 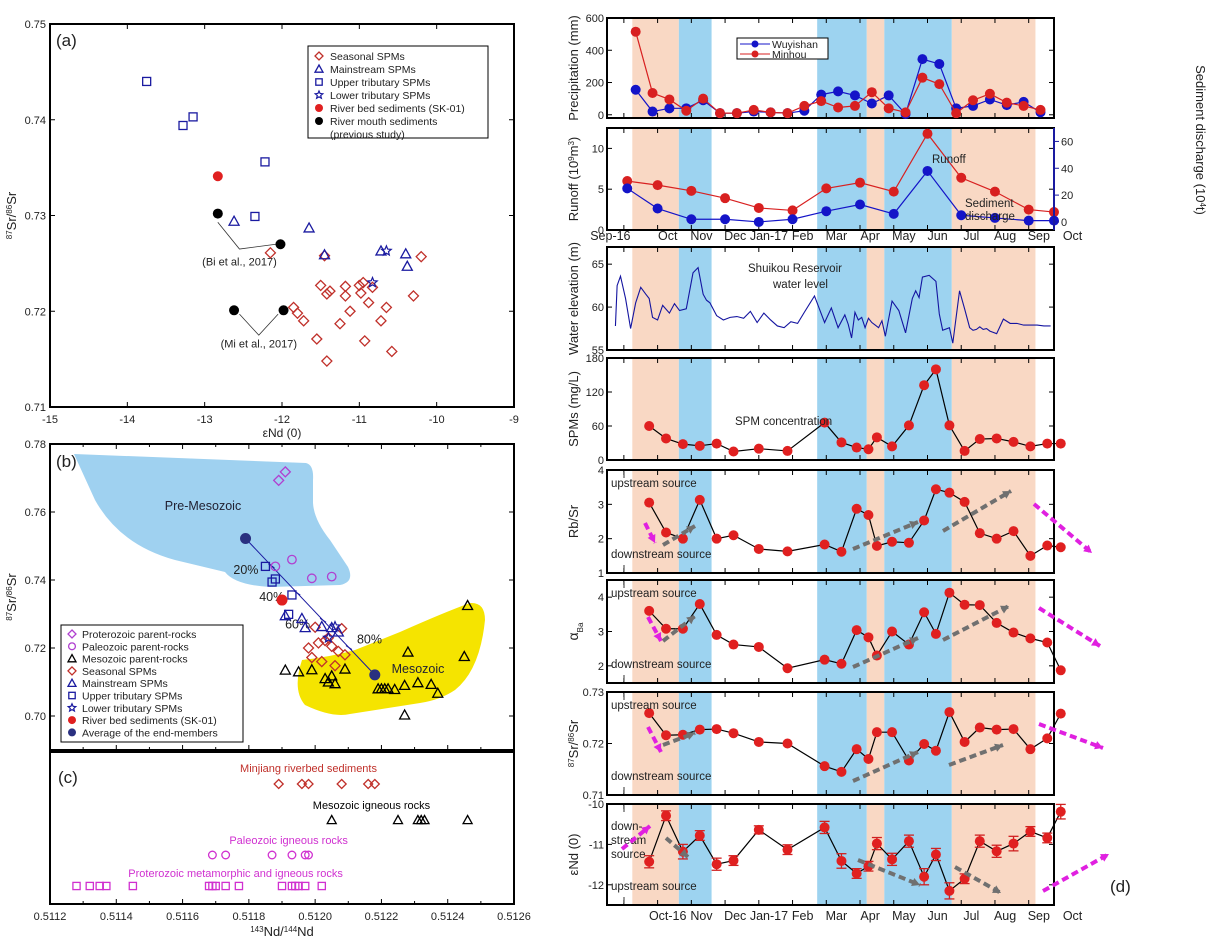 What do you see at coordinates (248, 917) in the screenshot?
I see `x-tick-label: 0.5118` at bounding box center [248, 917].